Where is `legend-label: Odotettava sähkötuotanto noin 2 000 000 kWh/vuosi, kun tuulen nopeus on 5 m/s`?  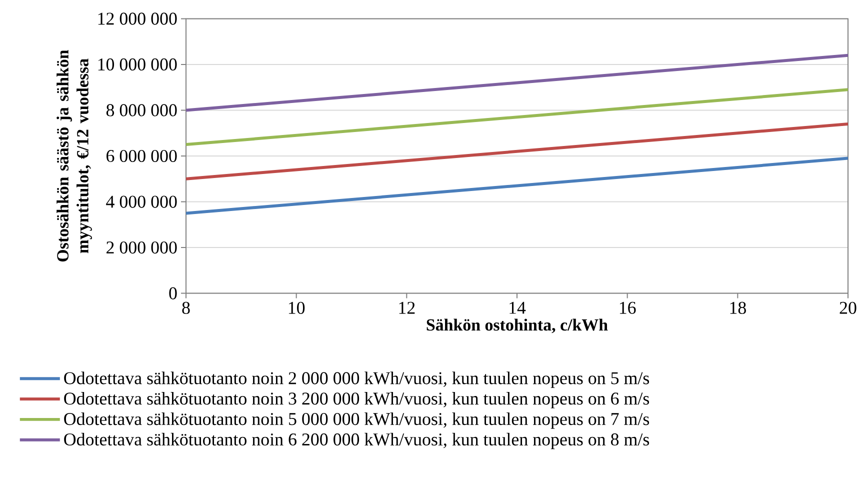
legend-label: Odotettava sähkötuotanto noin 2 000 000 kWh/vuosi, kun tuulen nopeus on 5 m/s is located at coordinates (357, 380).